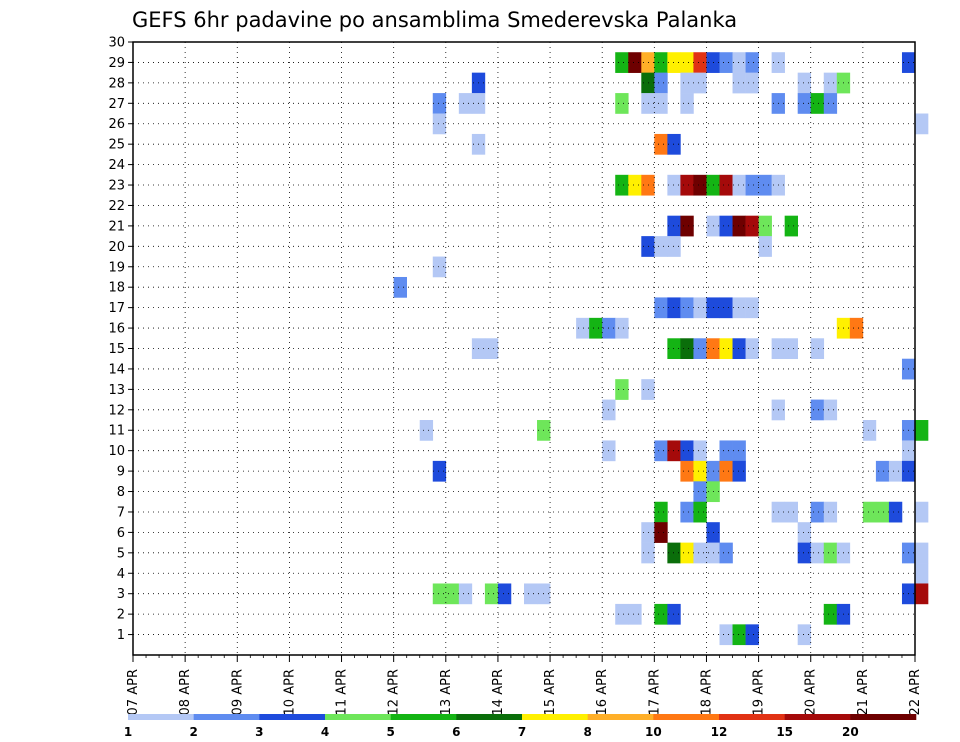  I want to click on x-tick-label: 12 APR, so click(394, 692).